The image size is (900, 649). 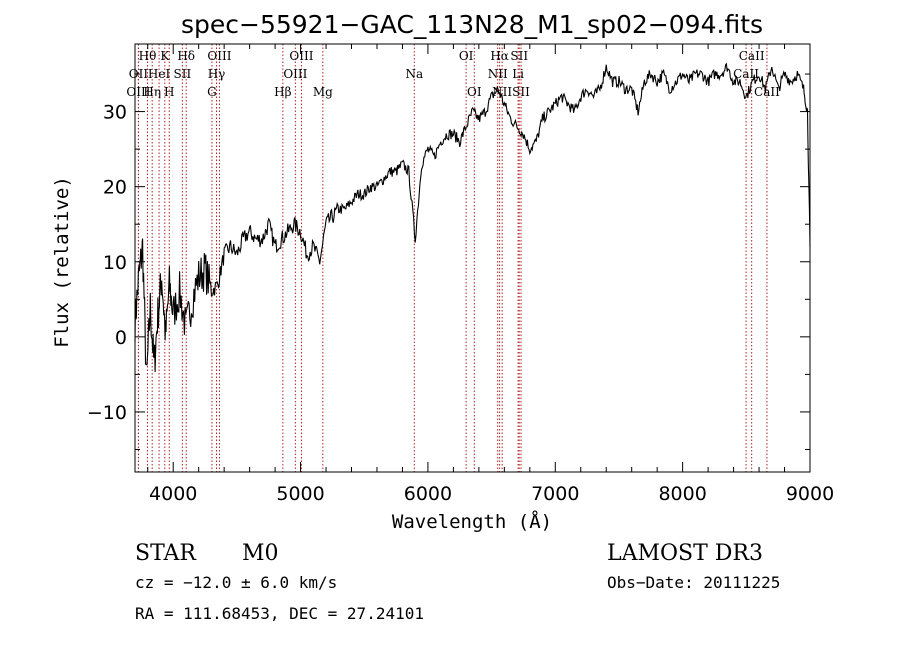 I want to click on emission-line-label: Li, so click(x=518, y=74).